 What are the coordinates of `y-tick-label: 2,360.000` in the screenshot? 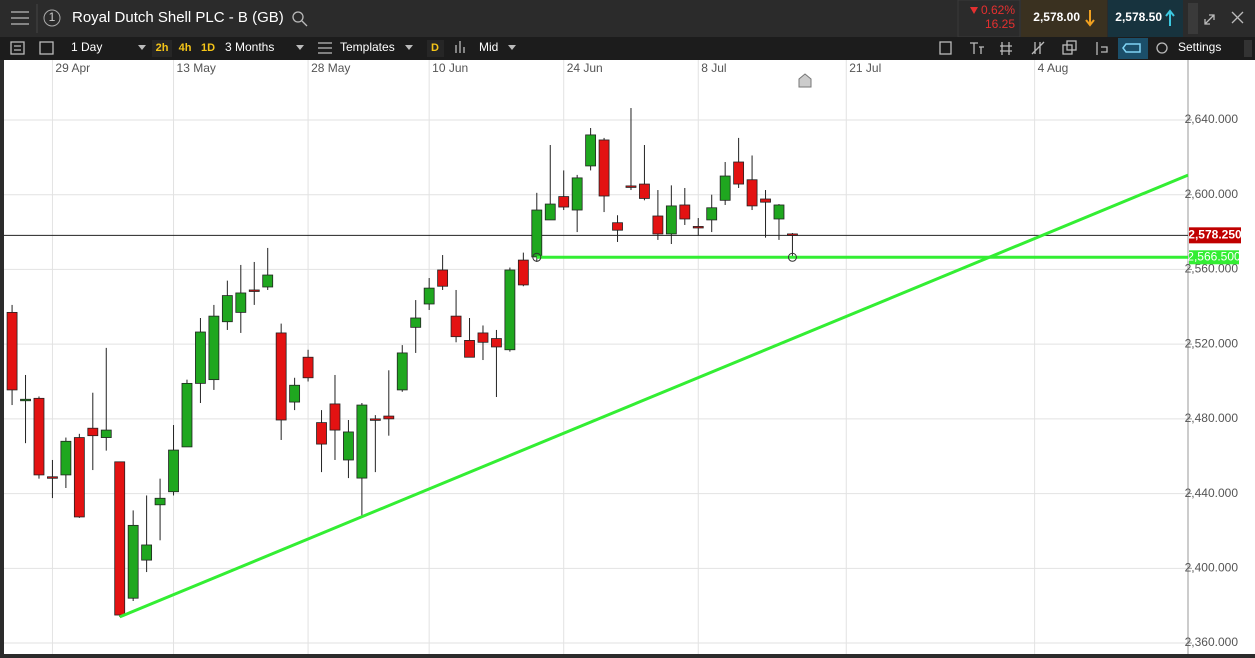 It's located at (1212, 642).